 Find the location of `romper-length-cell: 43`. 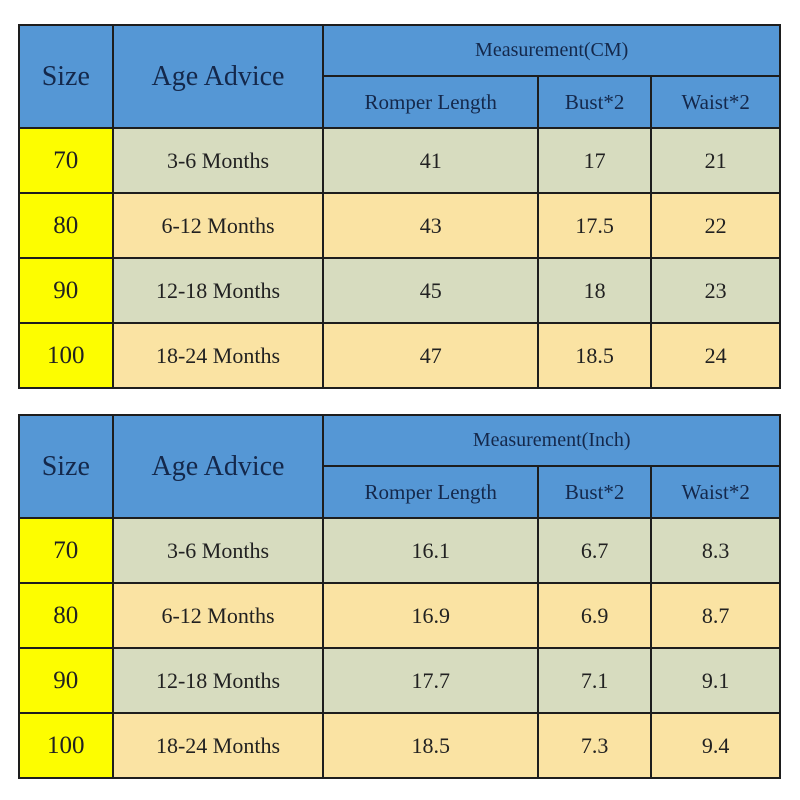

romper-length-cell: 43 is located at coordinates (430, 225).